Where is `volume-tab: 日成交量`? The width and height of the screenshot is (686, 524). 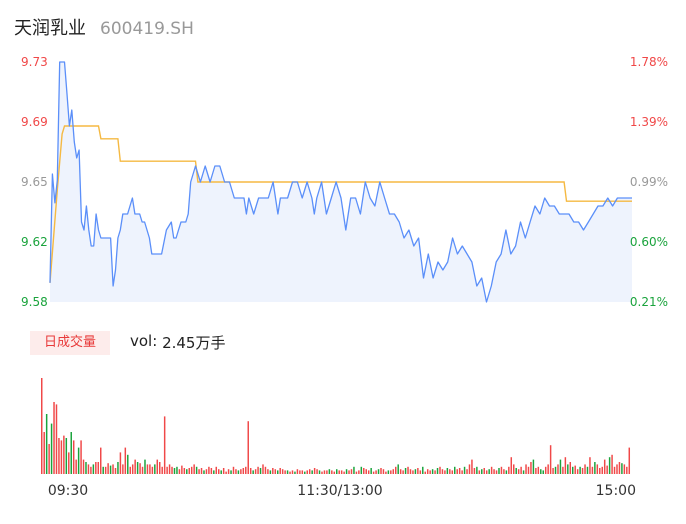 volume-tab: 日成交量 is located at coordinates (70, 343).